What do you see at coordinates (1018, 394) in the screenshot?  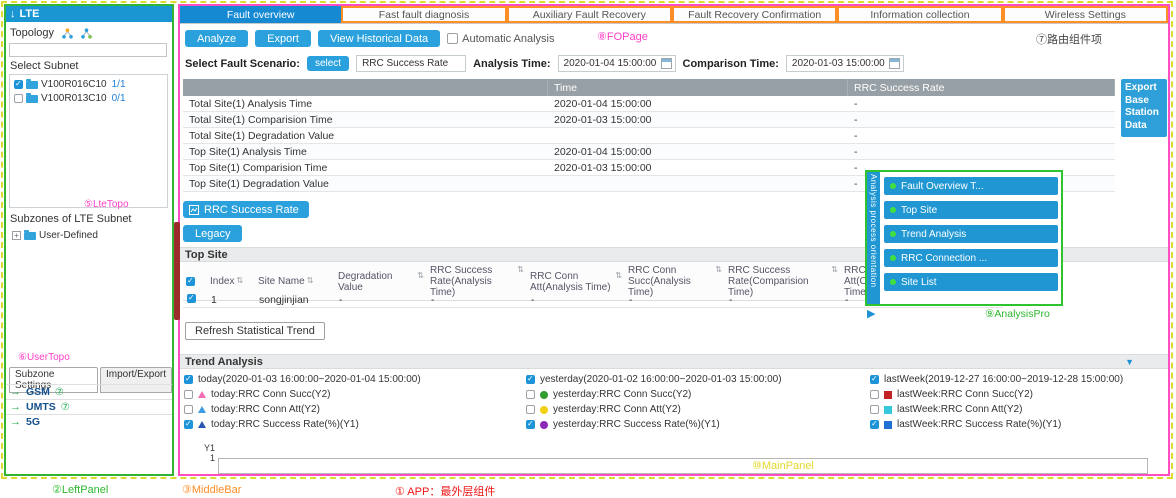 I see `legend-series: lastWeek:RRC Conn Succ(Y2)` at bounding box center [1018, 394].